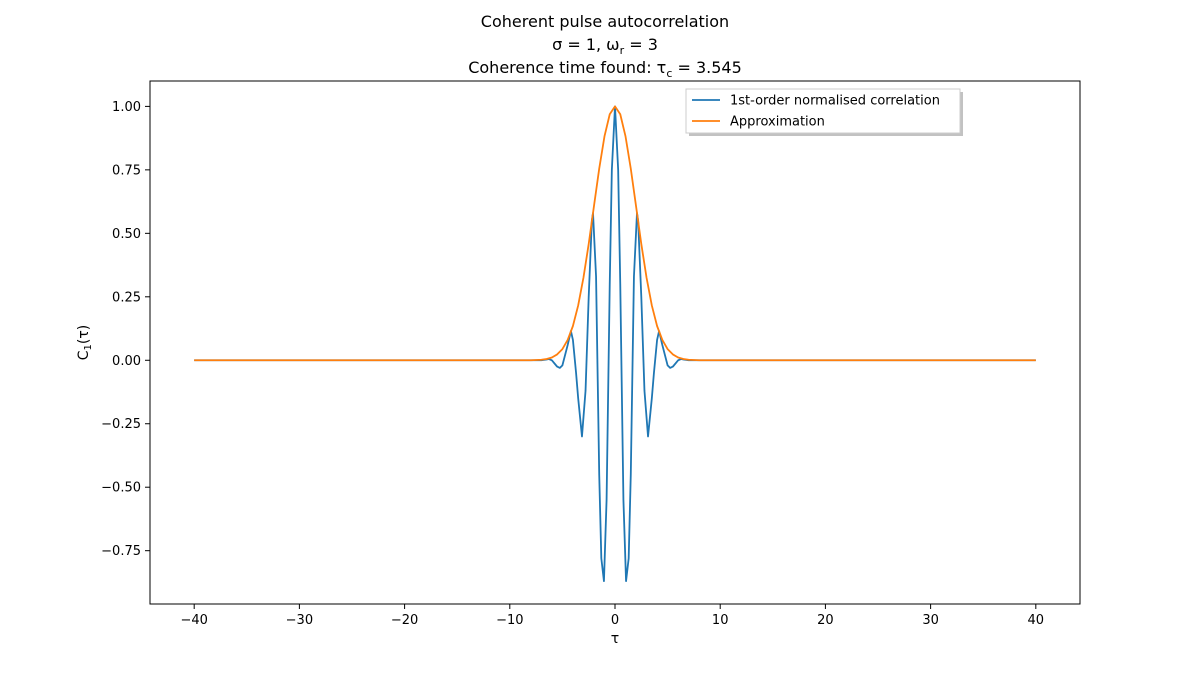 This screenshot has height=678, width=1200. I want to click on x-tick-label: 20, so click(825, 620).